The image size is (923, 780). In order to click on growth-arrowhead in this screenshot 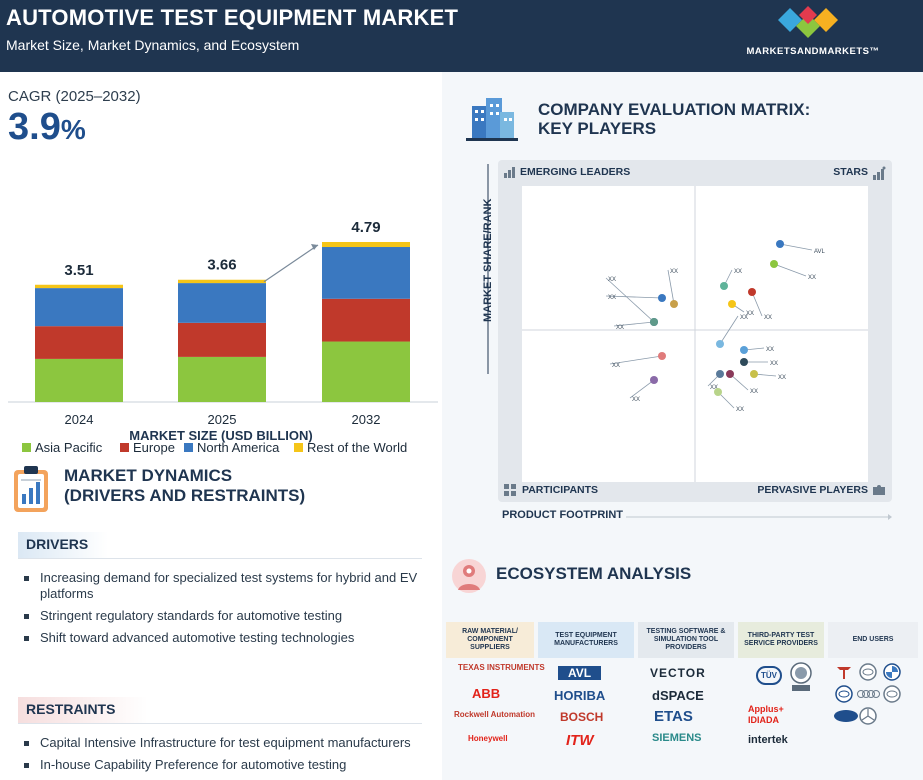, I will do `click(314, 247)`.